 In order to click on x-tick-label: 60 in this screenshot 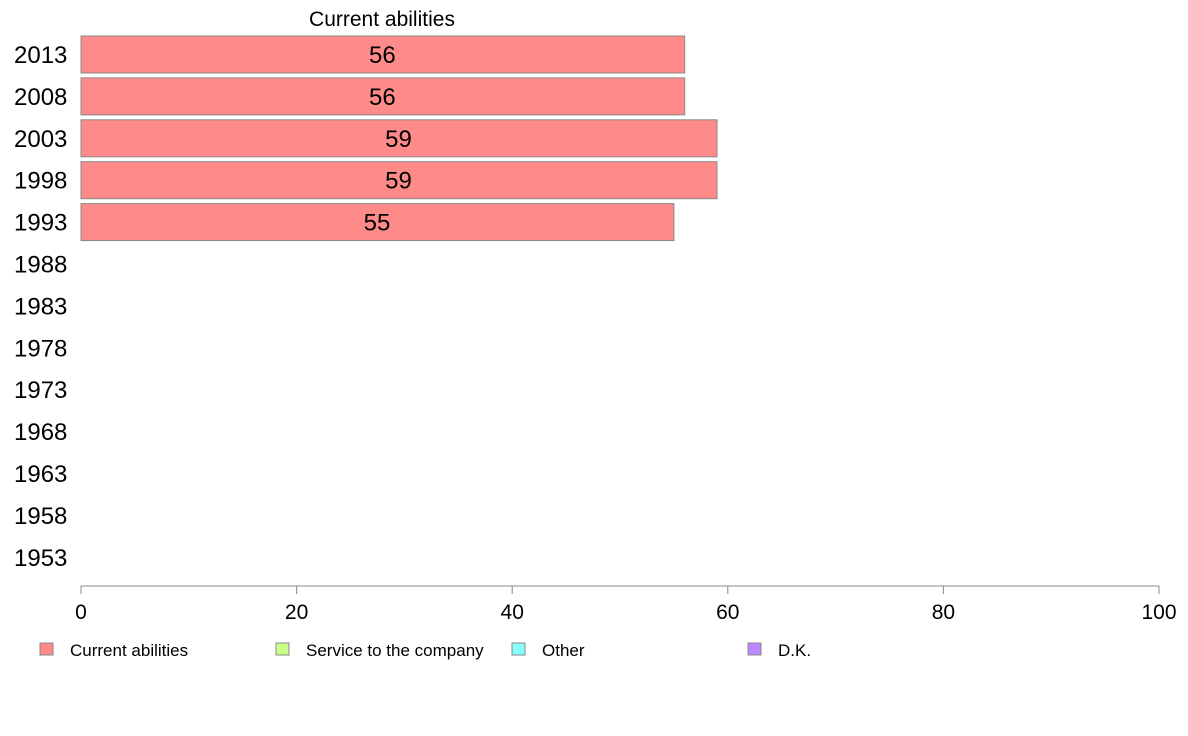, I will do `click(727, 612)`.